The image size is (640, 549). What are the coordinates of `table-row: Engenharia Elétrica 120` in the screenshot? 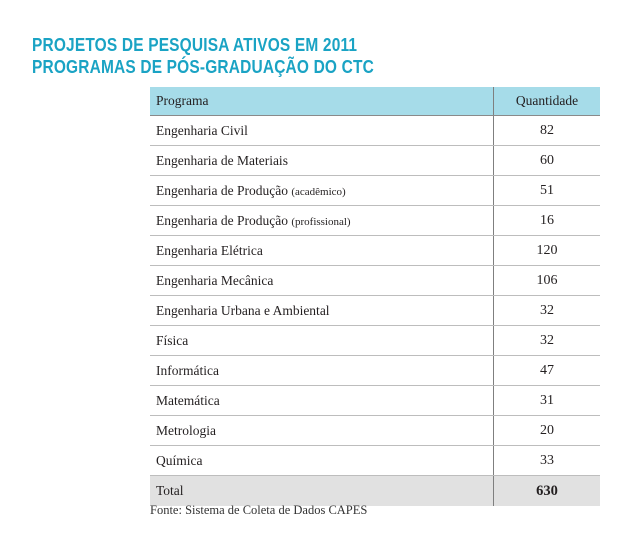 It's located at (375, 250).